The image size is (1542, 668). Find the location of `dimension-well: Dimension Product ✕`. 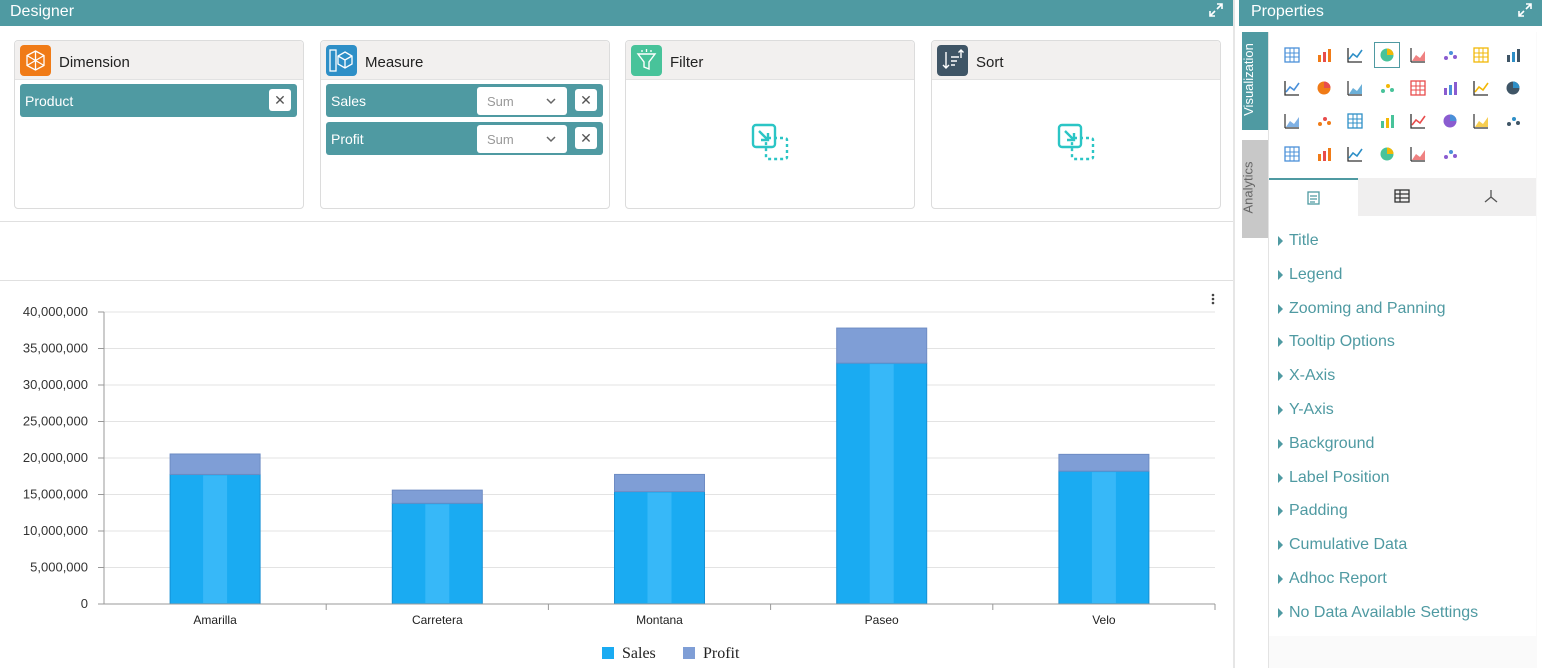

dimension-well: Dimension Product ✕ is located at coordinates (159, 124).